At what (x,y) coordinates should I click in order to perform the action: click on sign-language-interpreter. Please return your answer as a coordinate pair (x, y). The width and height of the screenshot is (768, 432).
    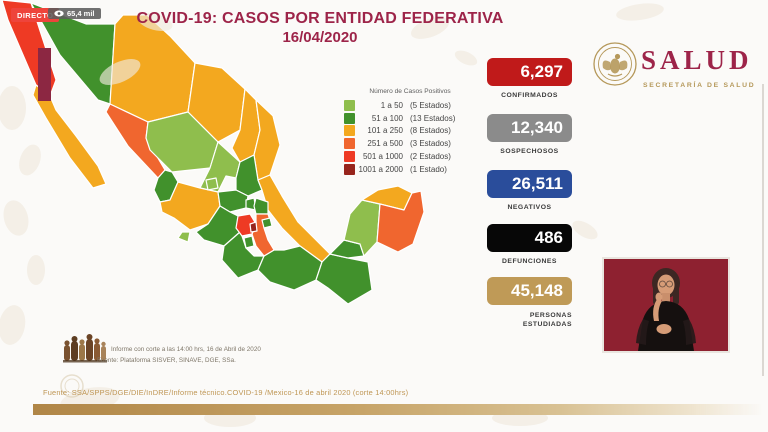
    Looking at the image, I should click on (666, 309).